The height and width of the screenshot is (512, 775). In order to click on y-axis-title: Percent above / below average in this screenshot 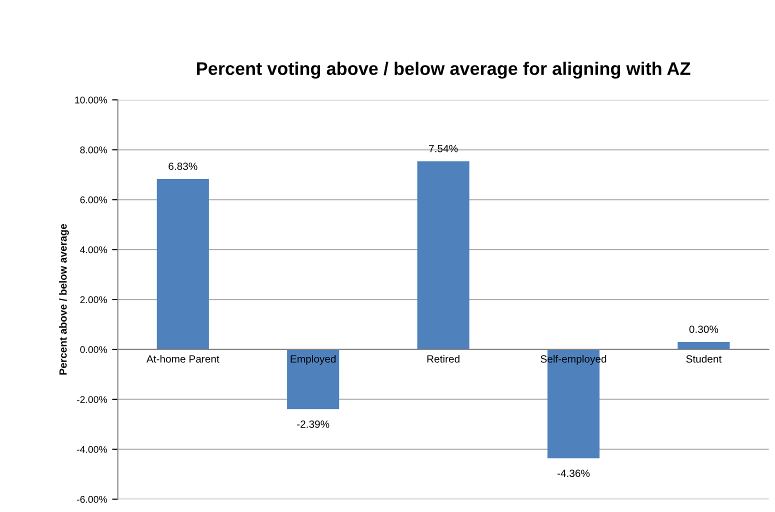, I will do `click(64, 299)`.